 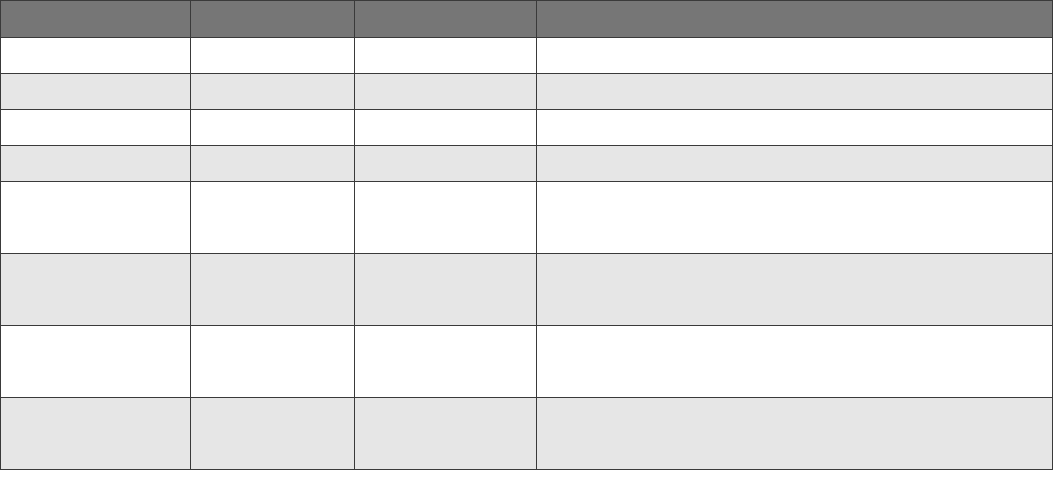 I want to click on table-header, so click(x=526, y=19).